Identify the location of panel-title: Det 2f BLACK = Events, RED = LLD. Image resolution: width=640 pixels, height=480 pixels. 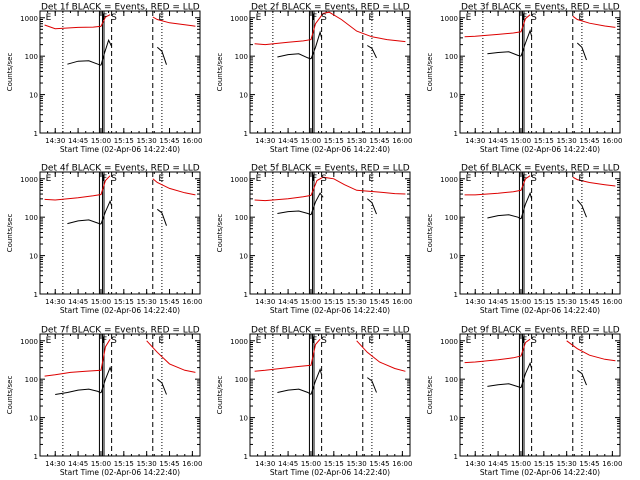
(330, 8).